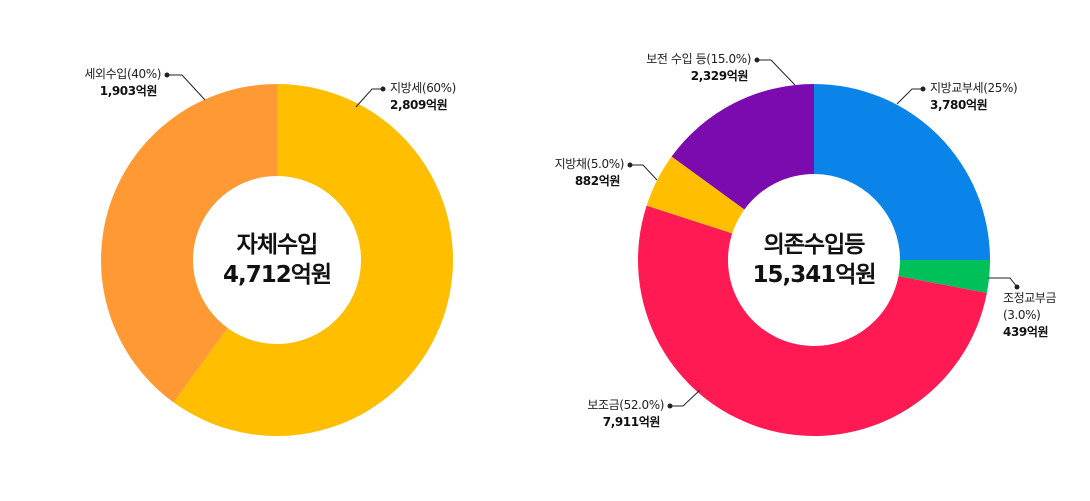 The height and width of the screenshot is (501, 1090). What do you see at coordinates (814, 275) in the screenshot?
I see `dependent-revenue-total: 15,341억원` at bounding box center [814, 275].